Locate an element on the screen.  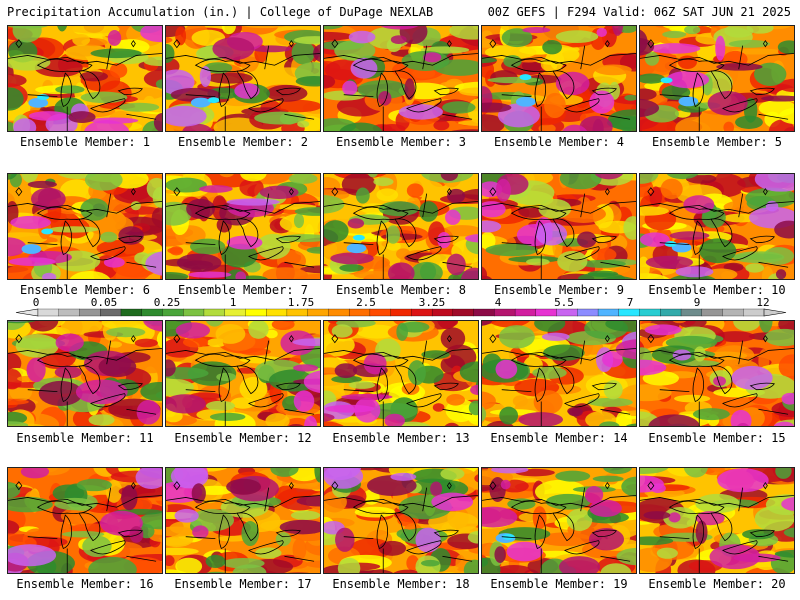
ensemble-member-label: Ensemble Member: 18 is located at coordinates (401, 584).